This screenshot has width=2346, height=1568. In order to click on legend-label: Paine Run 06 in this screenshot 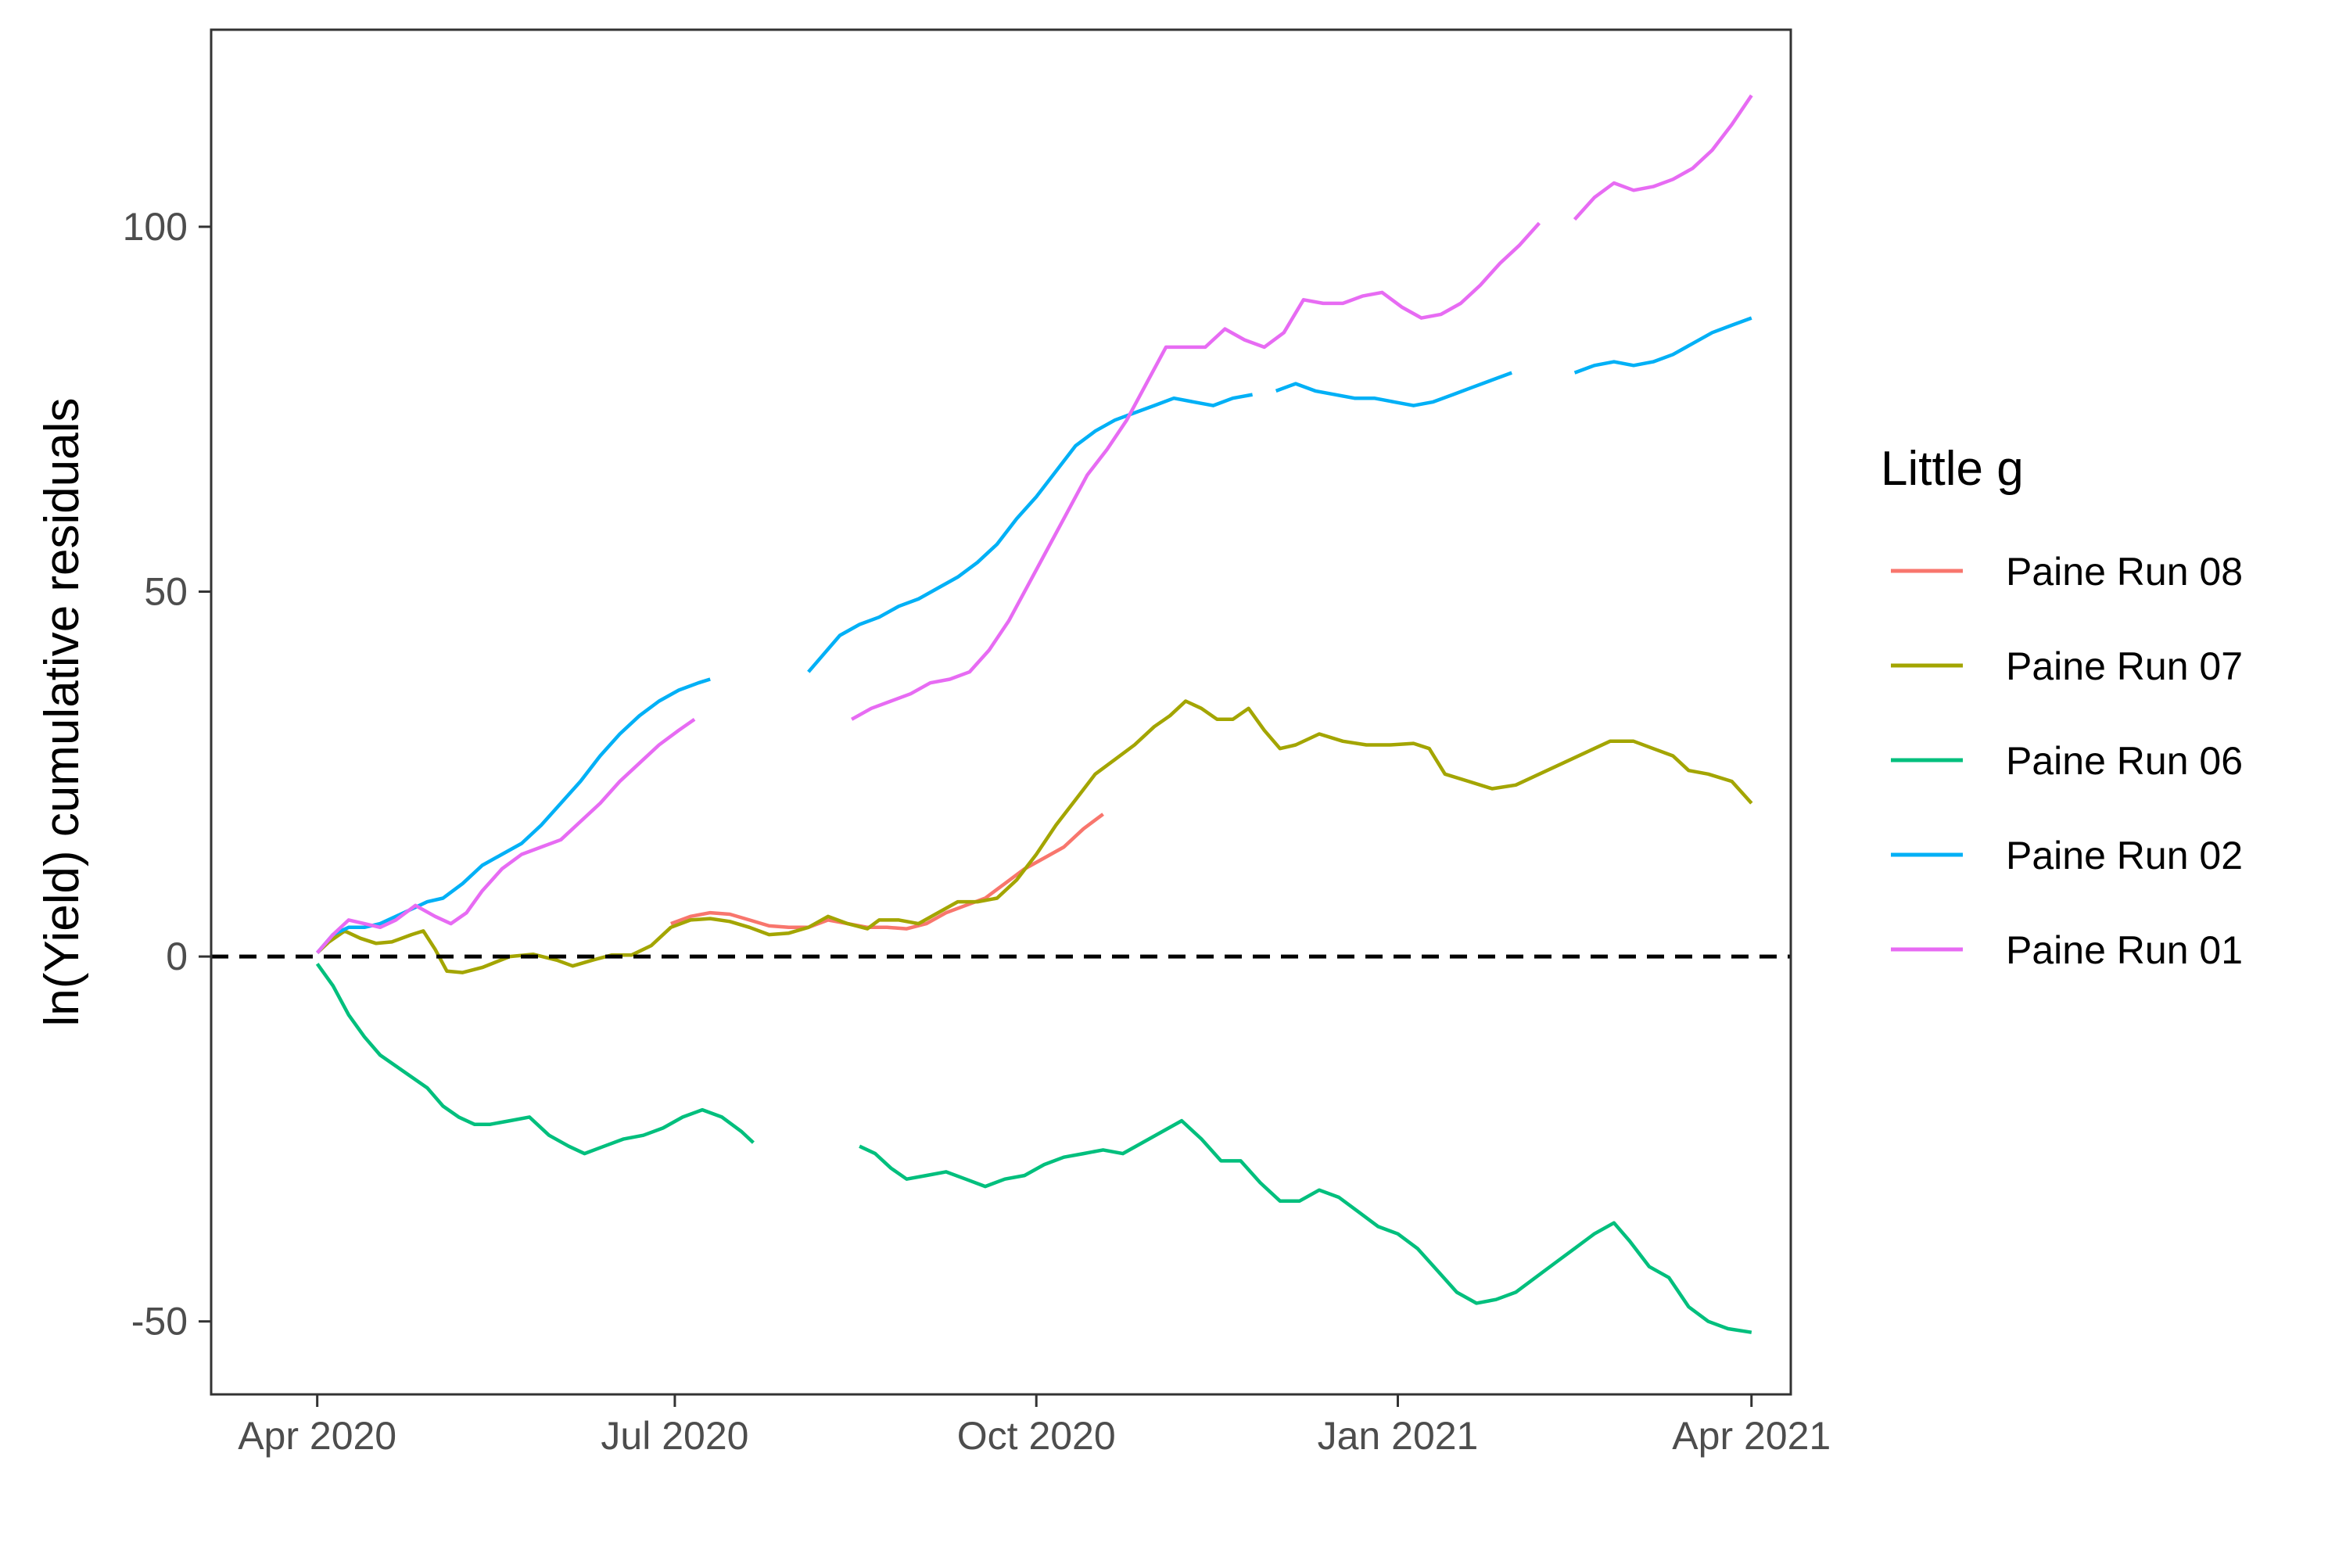, I will do `click(2124, 761)`.